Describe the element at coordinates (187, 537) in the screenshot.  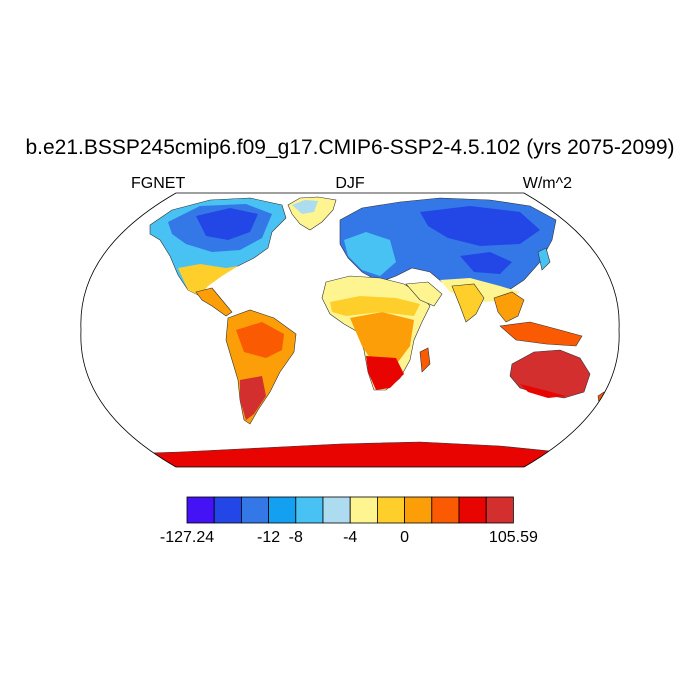
I see `colorbar-label: -127.24` at that location.